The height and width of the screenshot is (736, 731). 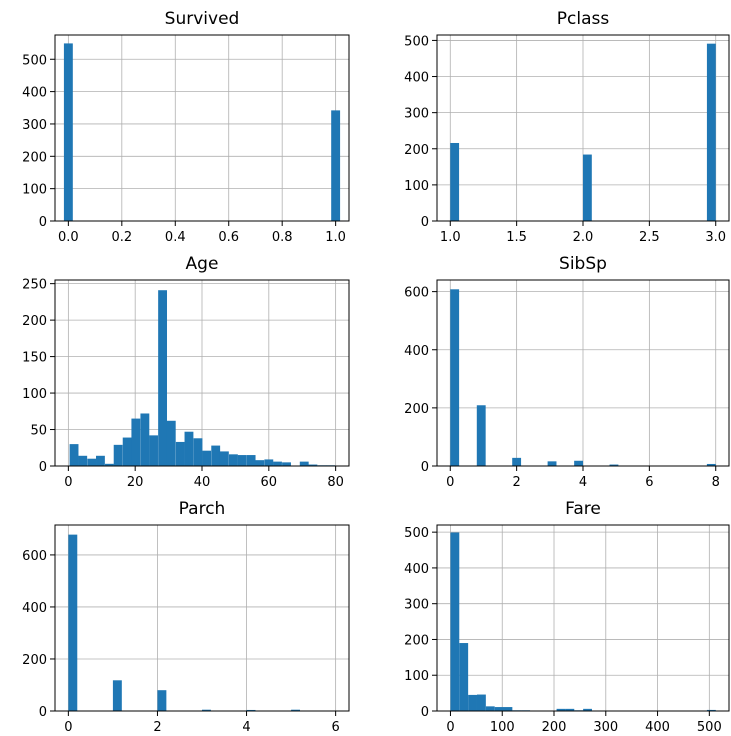 I want to click on sibsp-xtick-label: 6, so click(x=649, y=482).